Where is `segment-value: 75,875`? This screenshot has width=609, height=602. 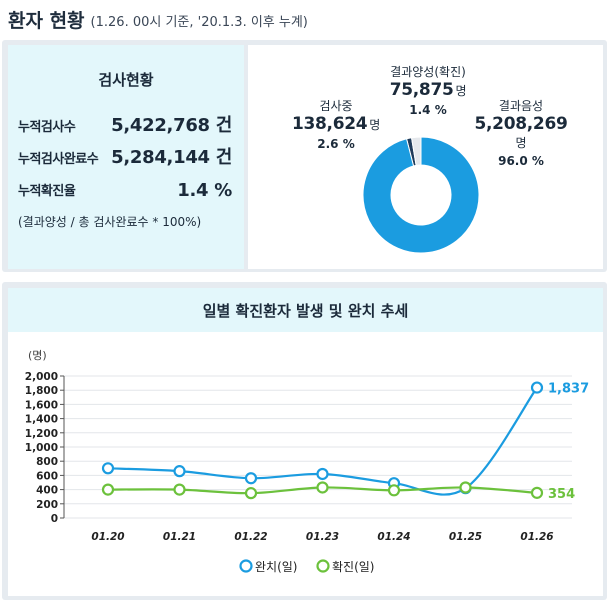 segment-value: 75,875 is located at coordinates (421, 90).